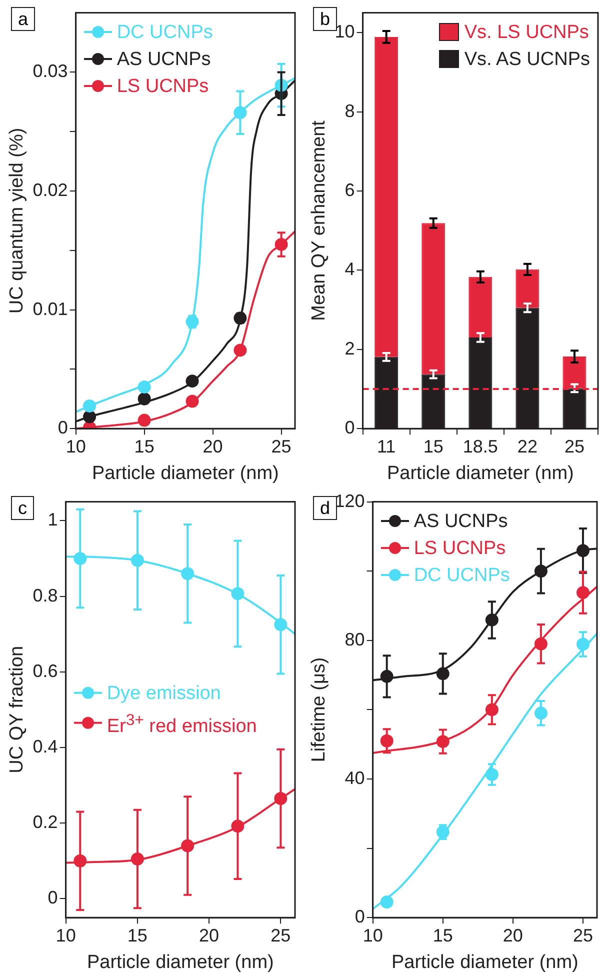 The height and width of the screenshot is (978, 605). I want to click on x-tick-label: 22, so click(527, 446).